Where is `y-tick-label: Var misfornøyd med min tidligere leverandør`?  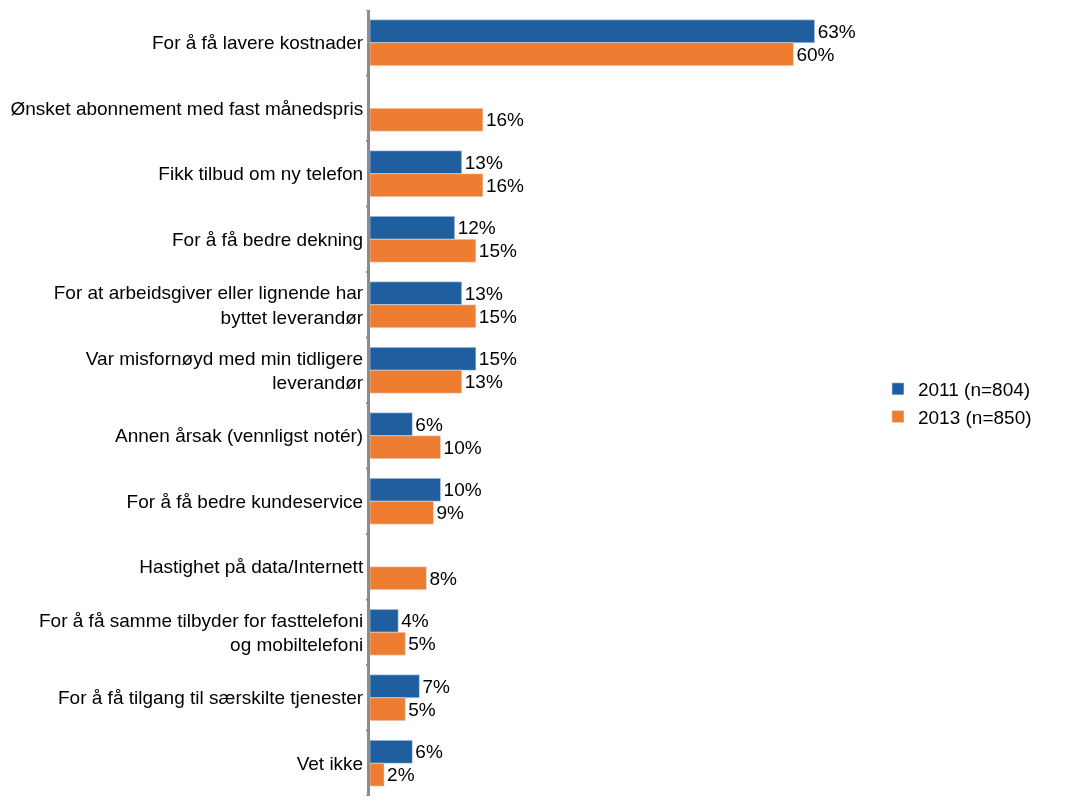
y-tick-label: Var misfornøyd med min tidligere leverandør is located at coordinates (224, 370).